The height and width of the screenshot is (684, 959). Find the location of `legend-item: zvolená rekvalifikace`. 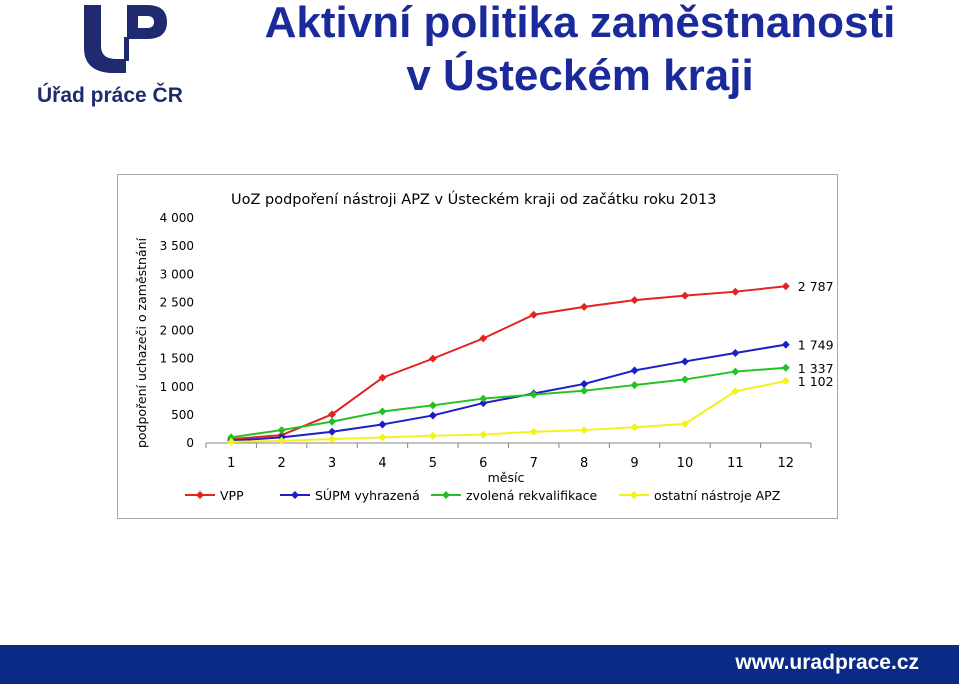

legend-item: zvolená rekvalifikace is located at coordinates (514, 495).